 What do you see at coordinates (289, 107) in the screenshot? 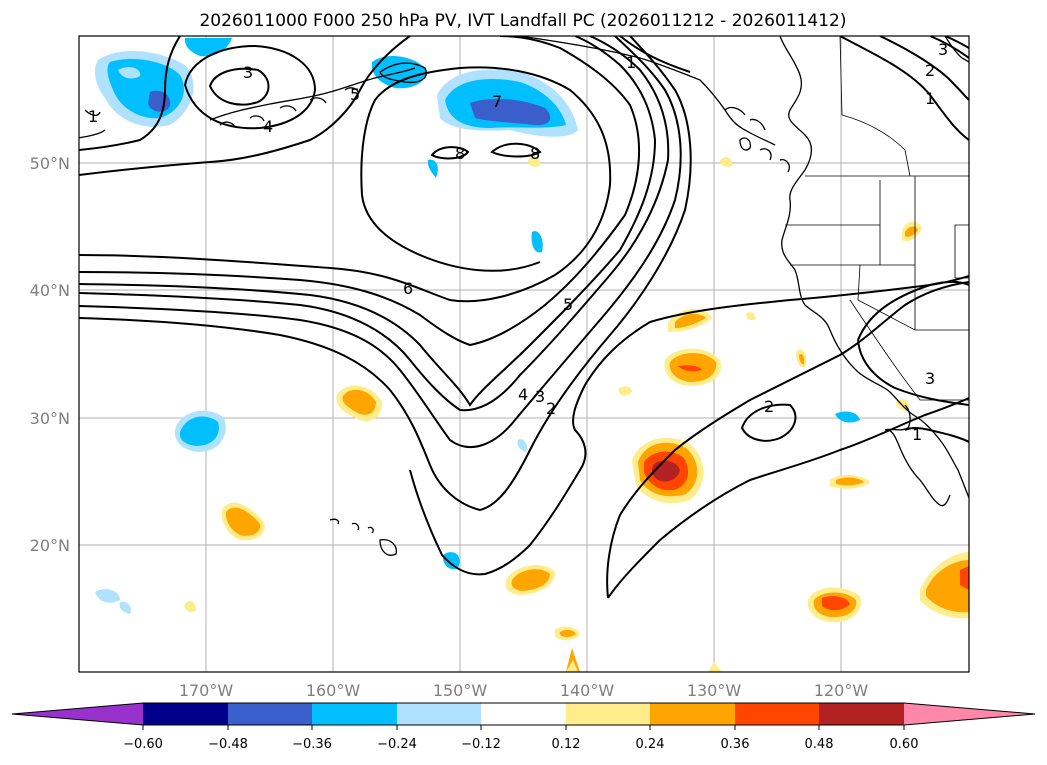
I see `coastline-aleutian-islands` at bounding box center [289, 107].